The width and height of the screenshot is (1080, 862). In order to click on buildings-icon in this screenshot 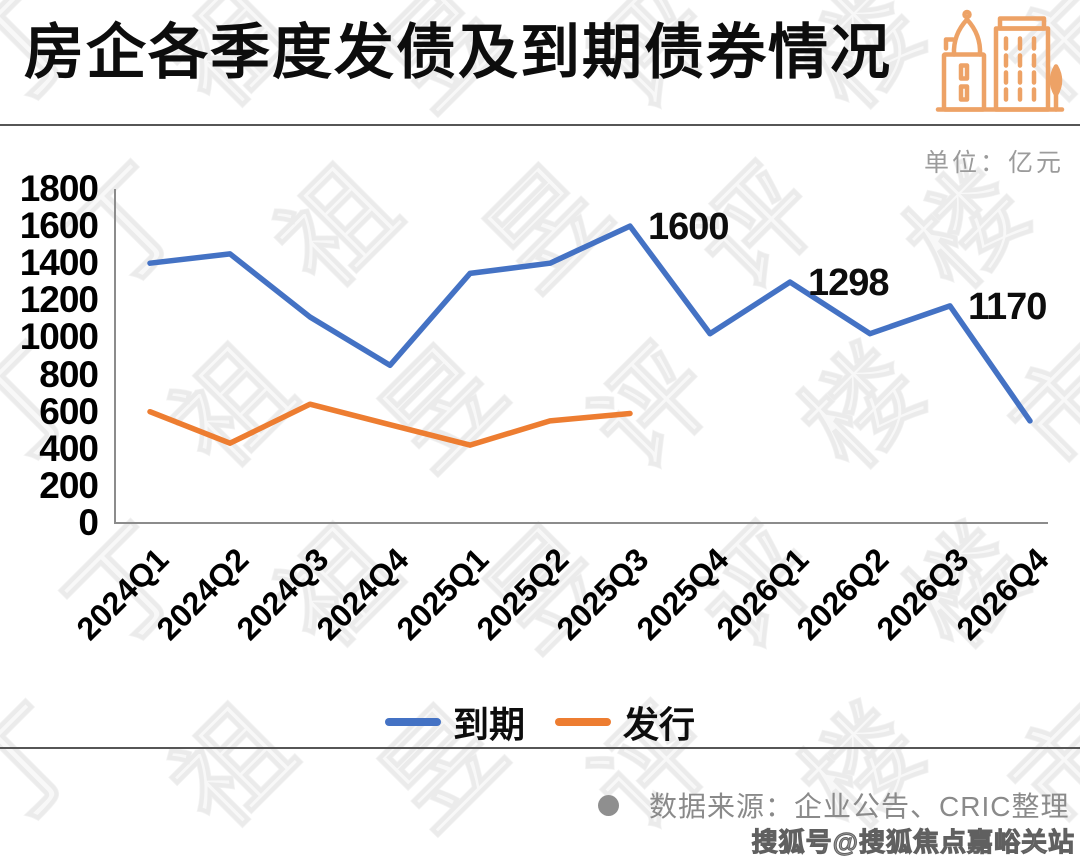, I will do `click(1000, 60)`.